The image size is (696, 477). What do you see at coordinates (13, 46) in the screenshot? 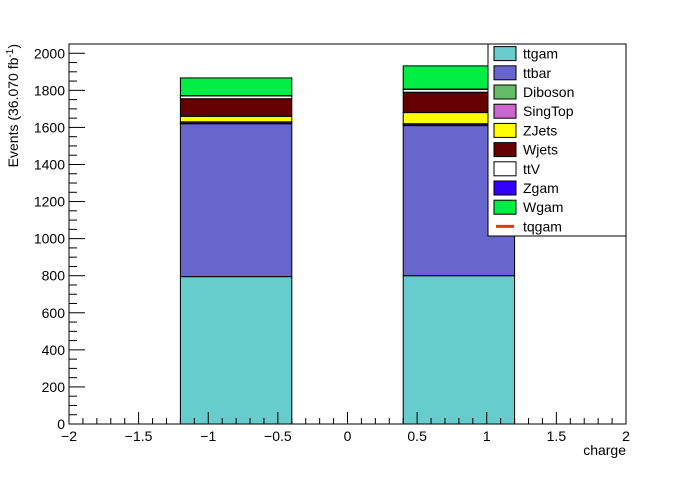
I see `y-axis-title-end: )` at bounding box center [13, 46].